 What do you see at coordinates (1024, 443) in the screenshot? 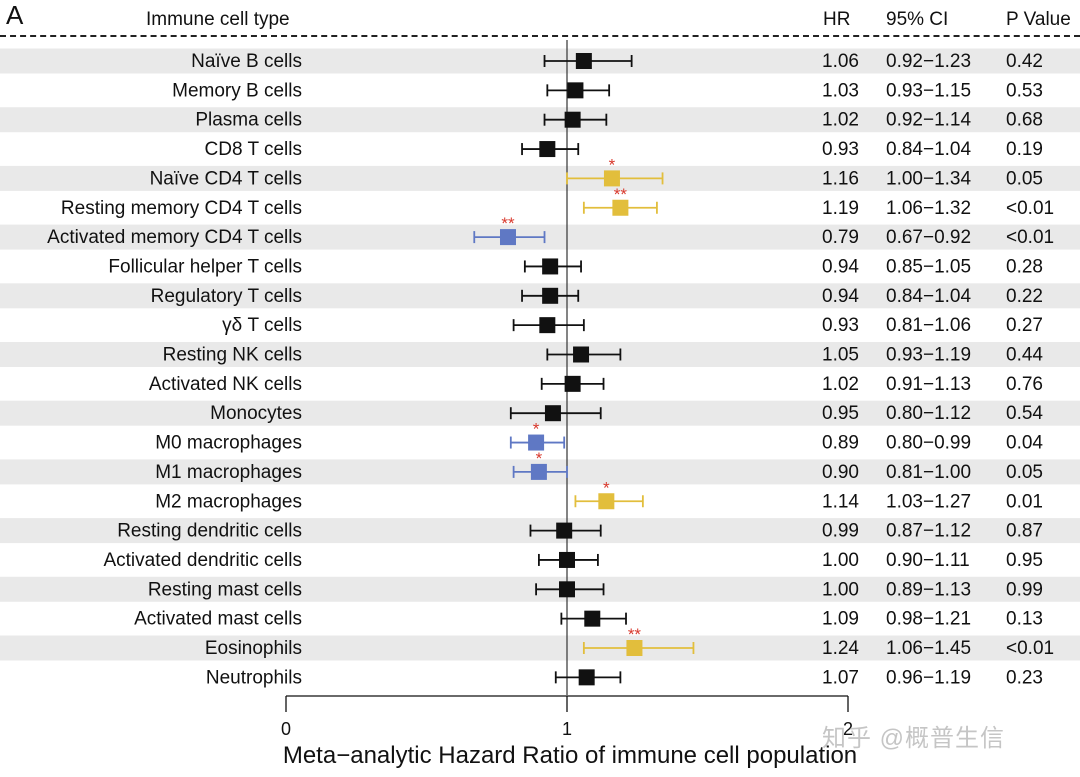
I see `p-value: 0.04` at bounding box center [1024, 443].